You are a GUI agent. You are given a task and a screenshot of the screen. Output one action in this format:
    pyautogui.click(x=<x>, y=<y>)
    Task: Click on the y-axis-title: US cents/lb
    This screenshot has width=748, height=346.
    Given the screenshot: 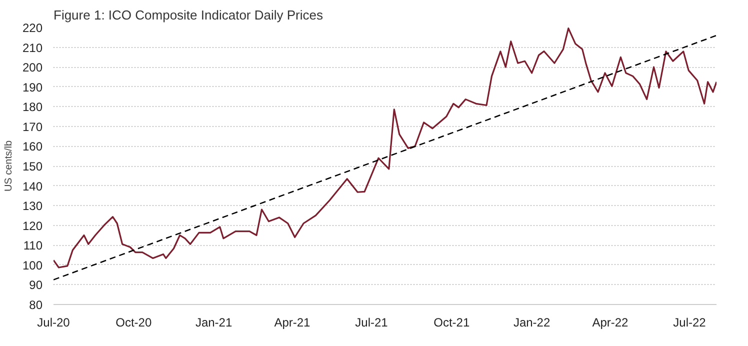 What is the action you would take?
    pyautogui.click(x=8, y=166)
    